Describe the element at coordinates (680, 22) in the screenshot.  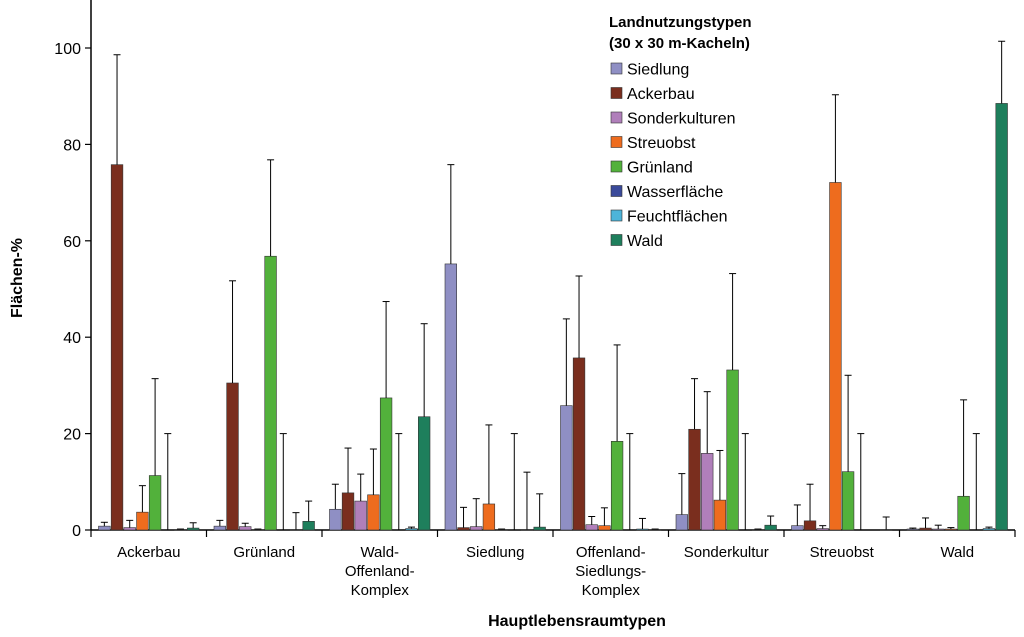
I see `legend-title: Landnutzungstypen` at that location.